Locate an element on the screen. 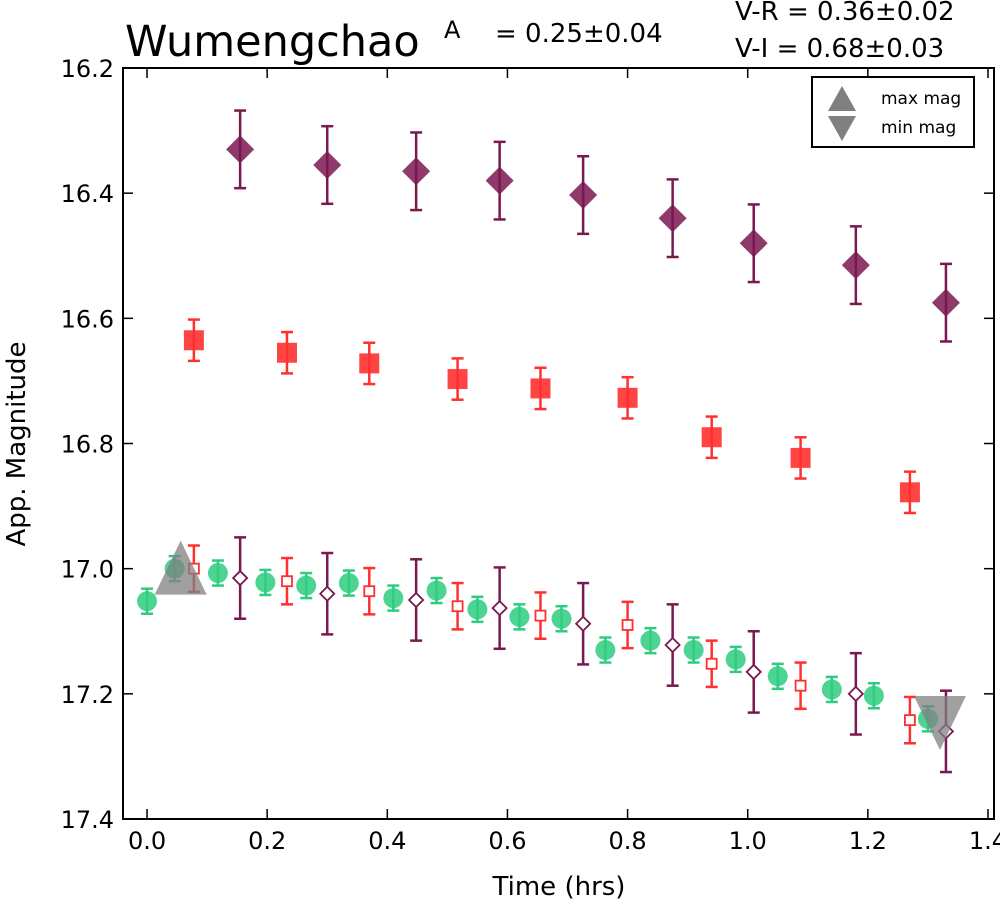 The height and width of the screenshot is (901, 1000). max-mag-marker is located at coordinates (180, 567).